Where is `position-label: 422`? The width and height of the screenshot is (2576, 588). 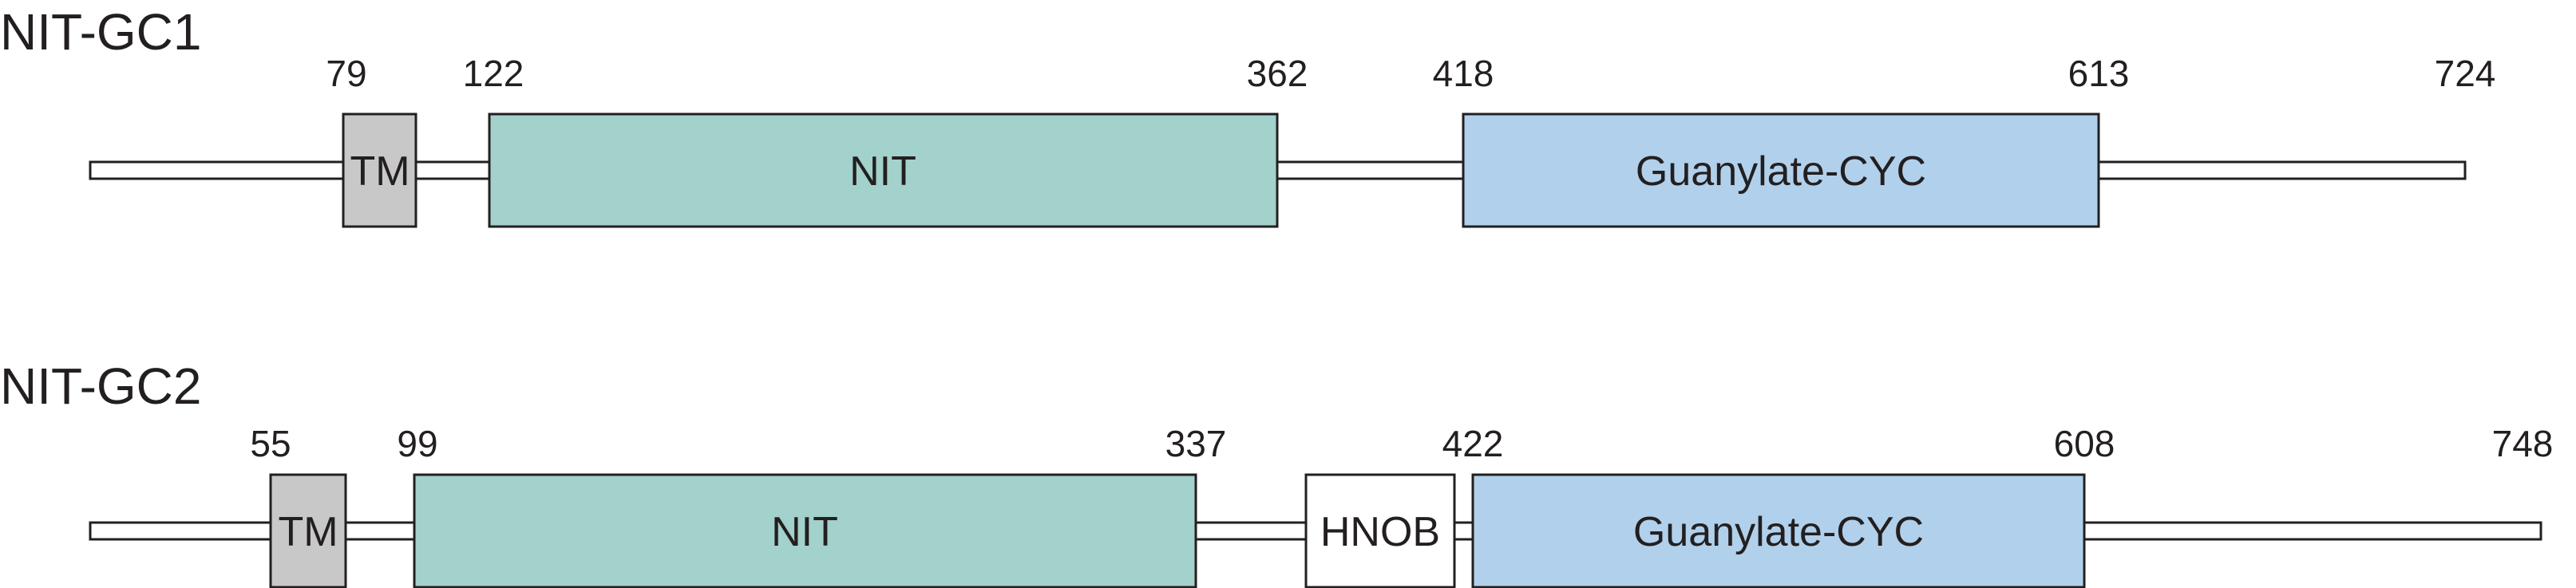 position-label: 422 is located at coordinates (1473, 443).